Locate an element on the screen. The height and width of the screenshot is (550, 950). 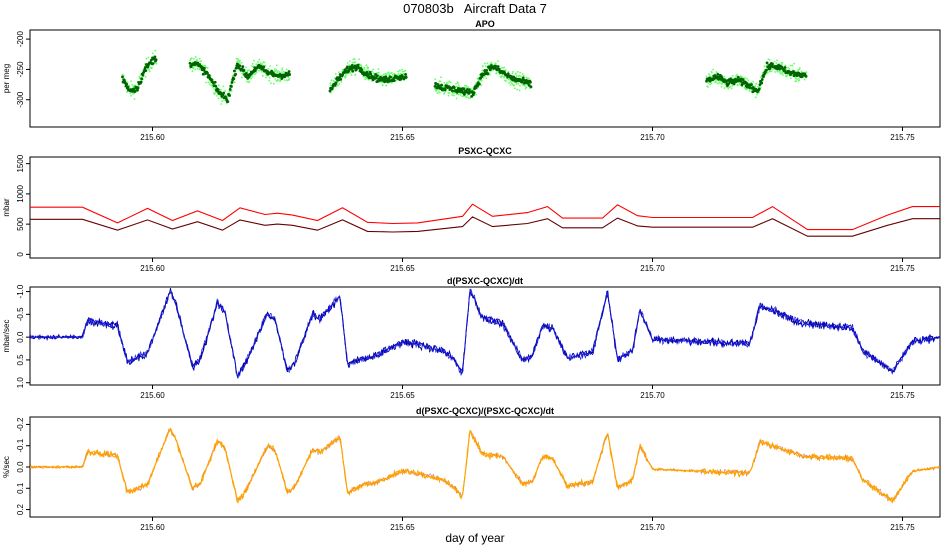
y-tick-label: 0.2 is located at coordinates (20, 509).